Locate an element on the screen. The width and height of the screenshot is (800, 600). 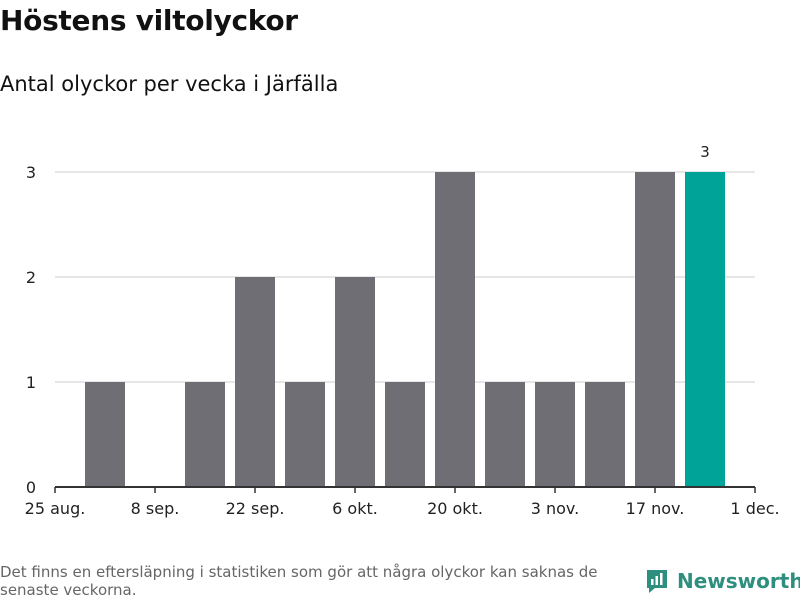
brand-name: Newsworthy is located at coordinates (738, 581).